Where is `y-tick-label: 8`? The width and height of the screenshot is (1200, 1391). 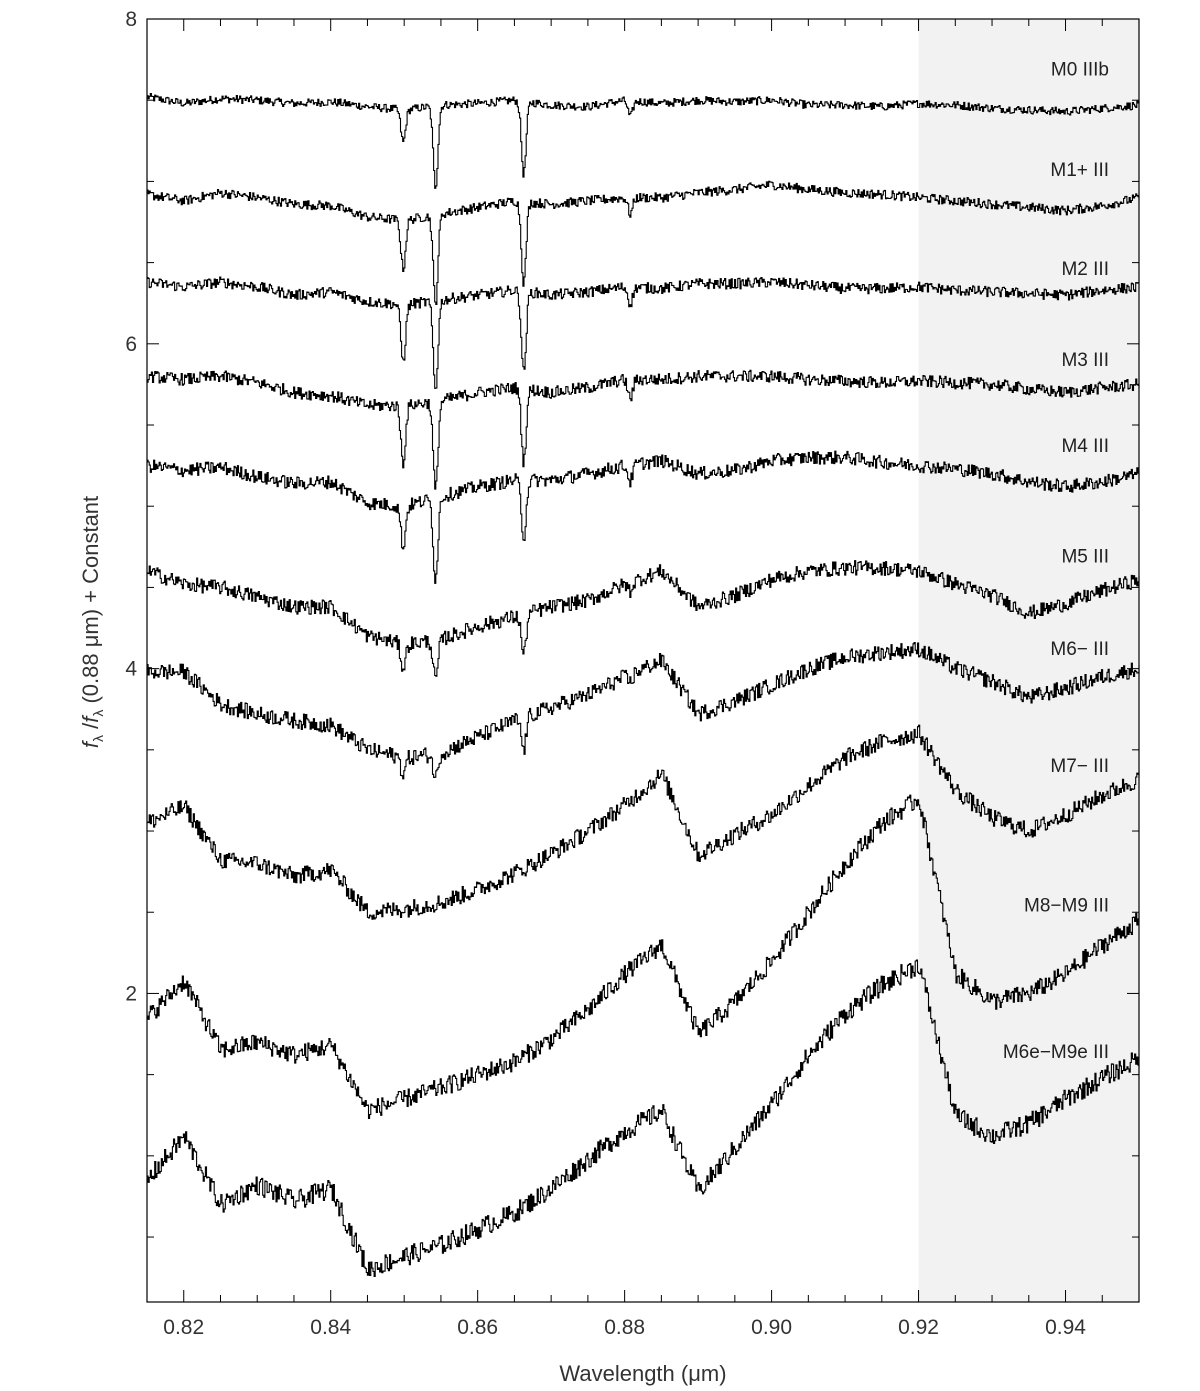 y-tick-label: 8 is located at coordinates (131, 19).